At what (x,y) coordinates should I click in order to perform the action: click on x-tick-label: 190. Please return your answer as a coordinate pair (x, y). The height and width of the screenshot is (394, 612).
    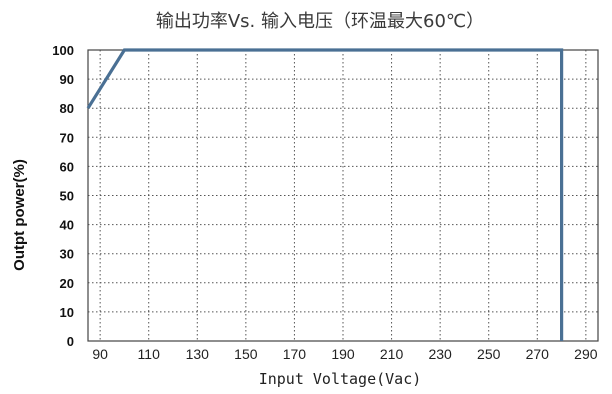
    Looking at the image, I should click on (343, 354).